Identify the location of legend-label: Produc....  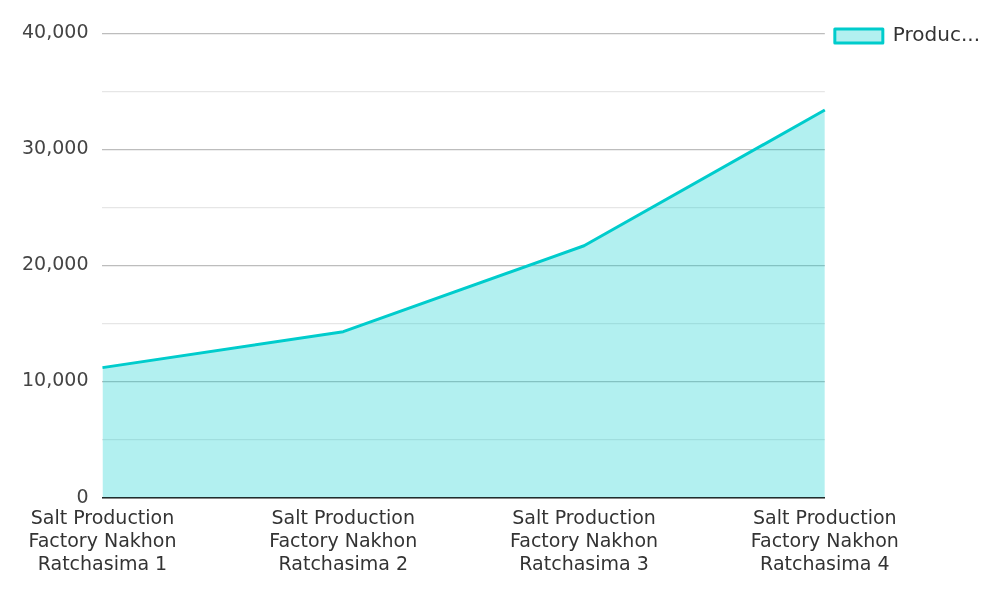
(936, 34).